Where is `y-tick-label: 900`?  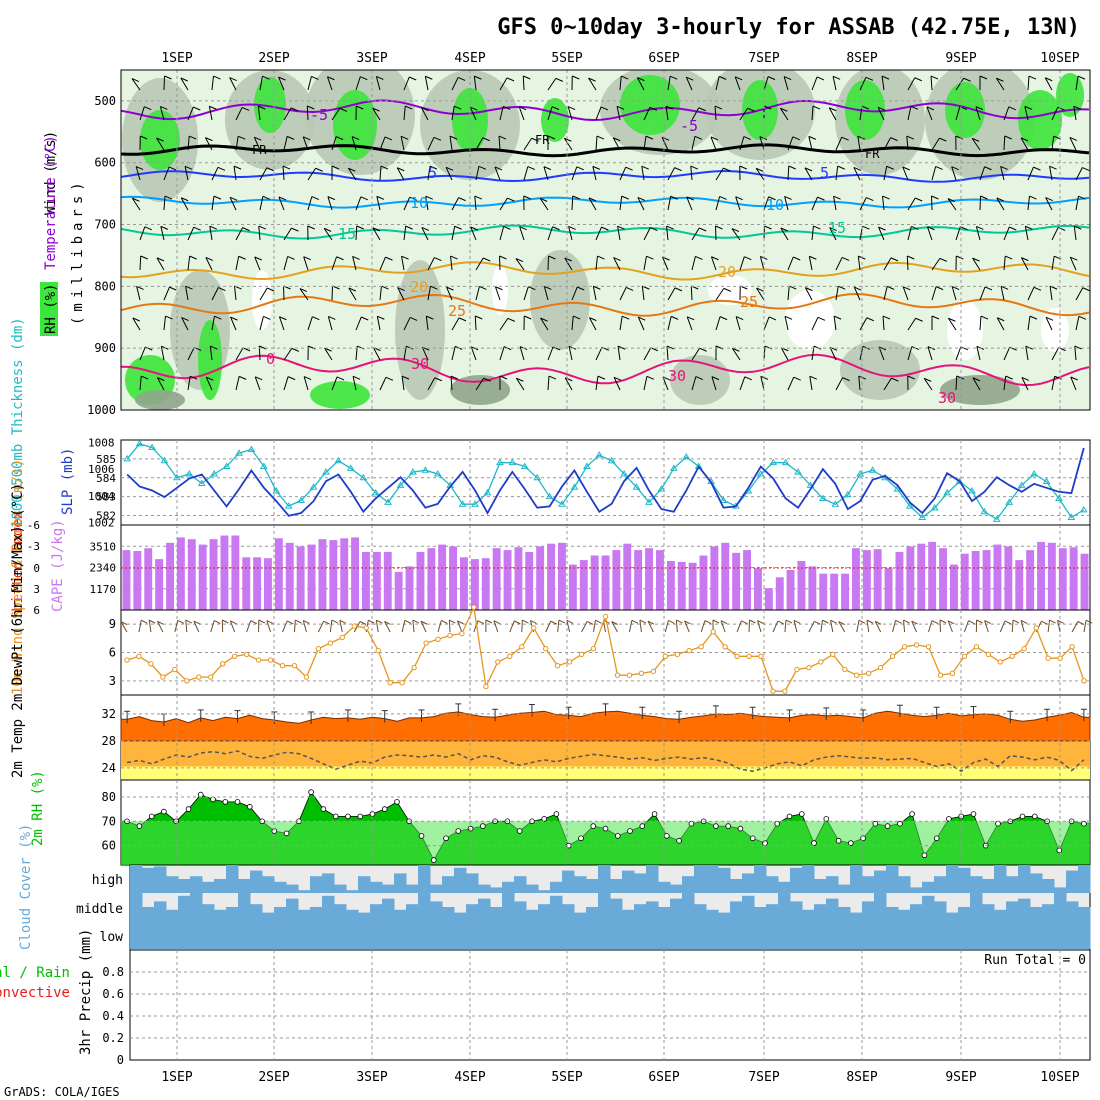
y-tick-label: 900 is located at coordinates (105, 348).